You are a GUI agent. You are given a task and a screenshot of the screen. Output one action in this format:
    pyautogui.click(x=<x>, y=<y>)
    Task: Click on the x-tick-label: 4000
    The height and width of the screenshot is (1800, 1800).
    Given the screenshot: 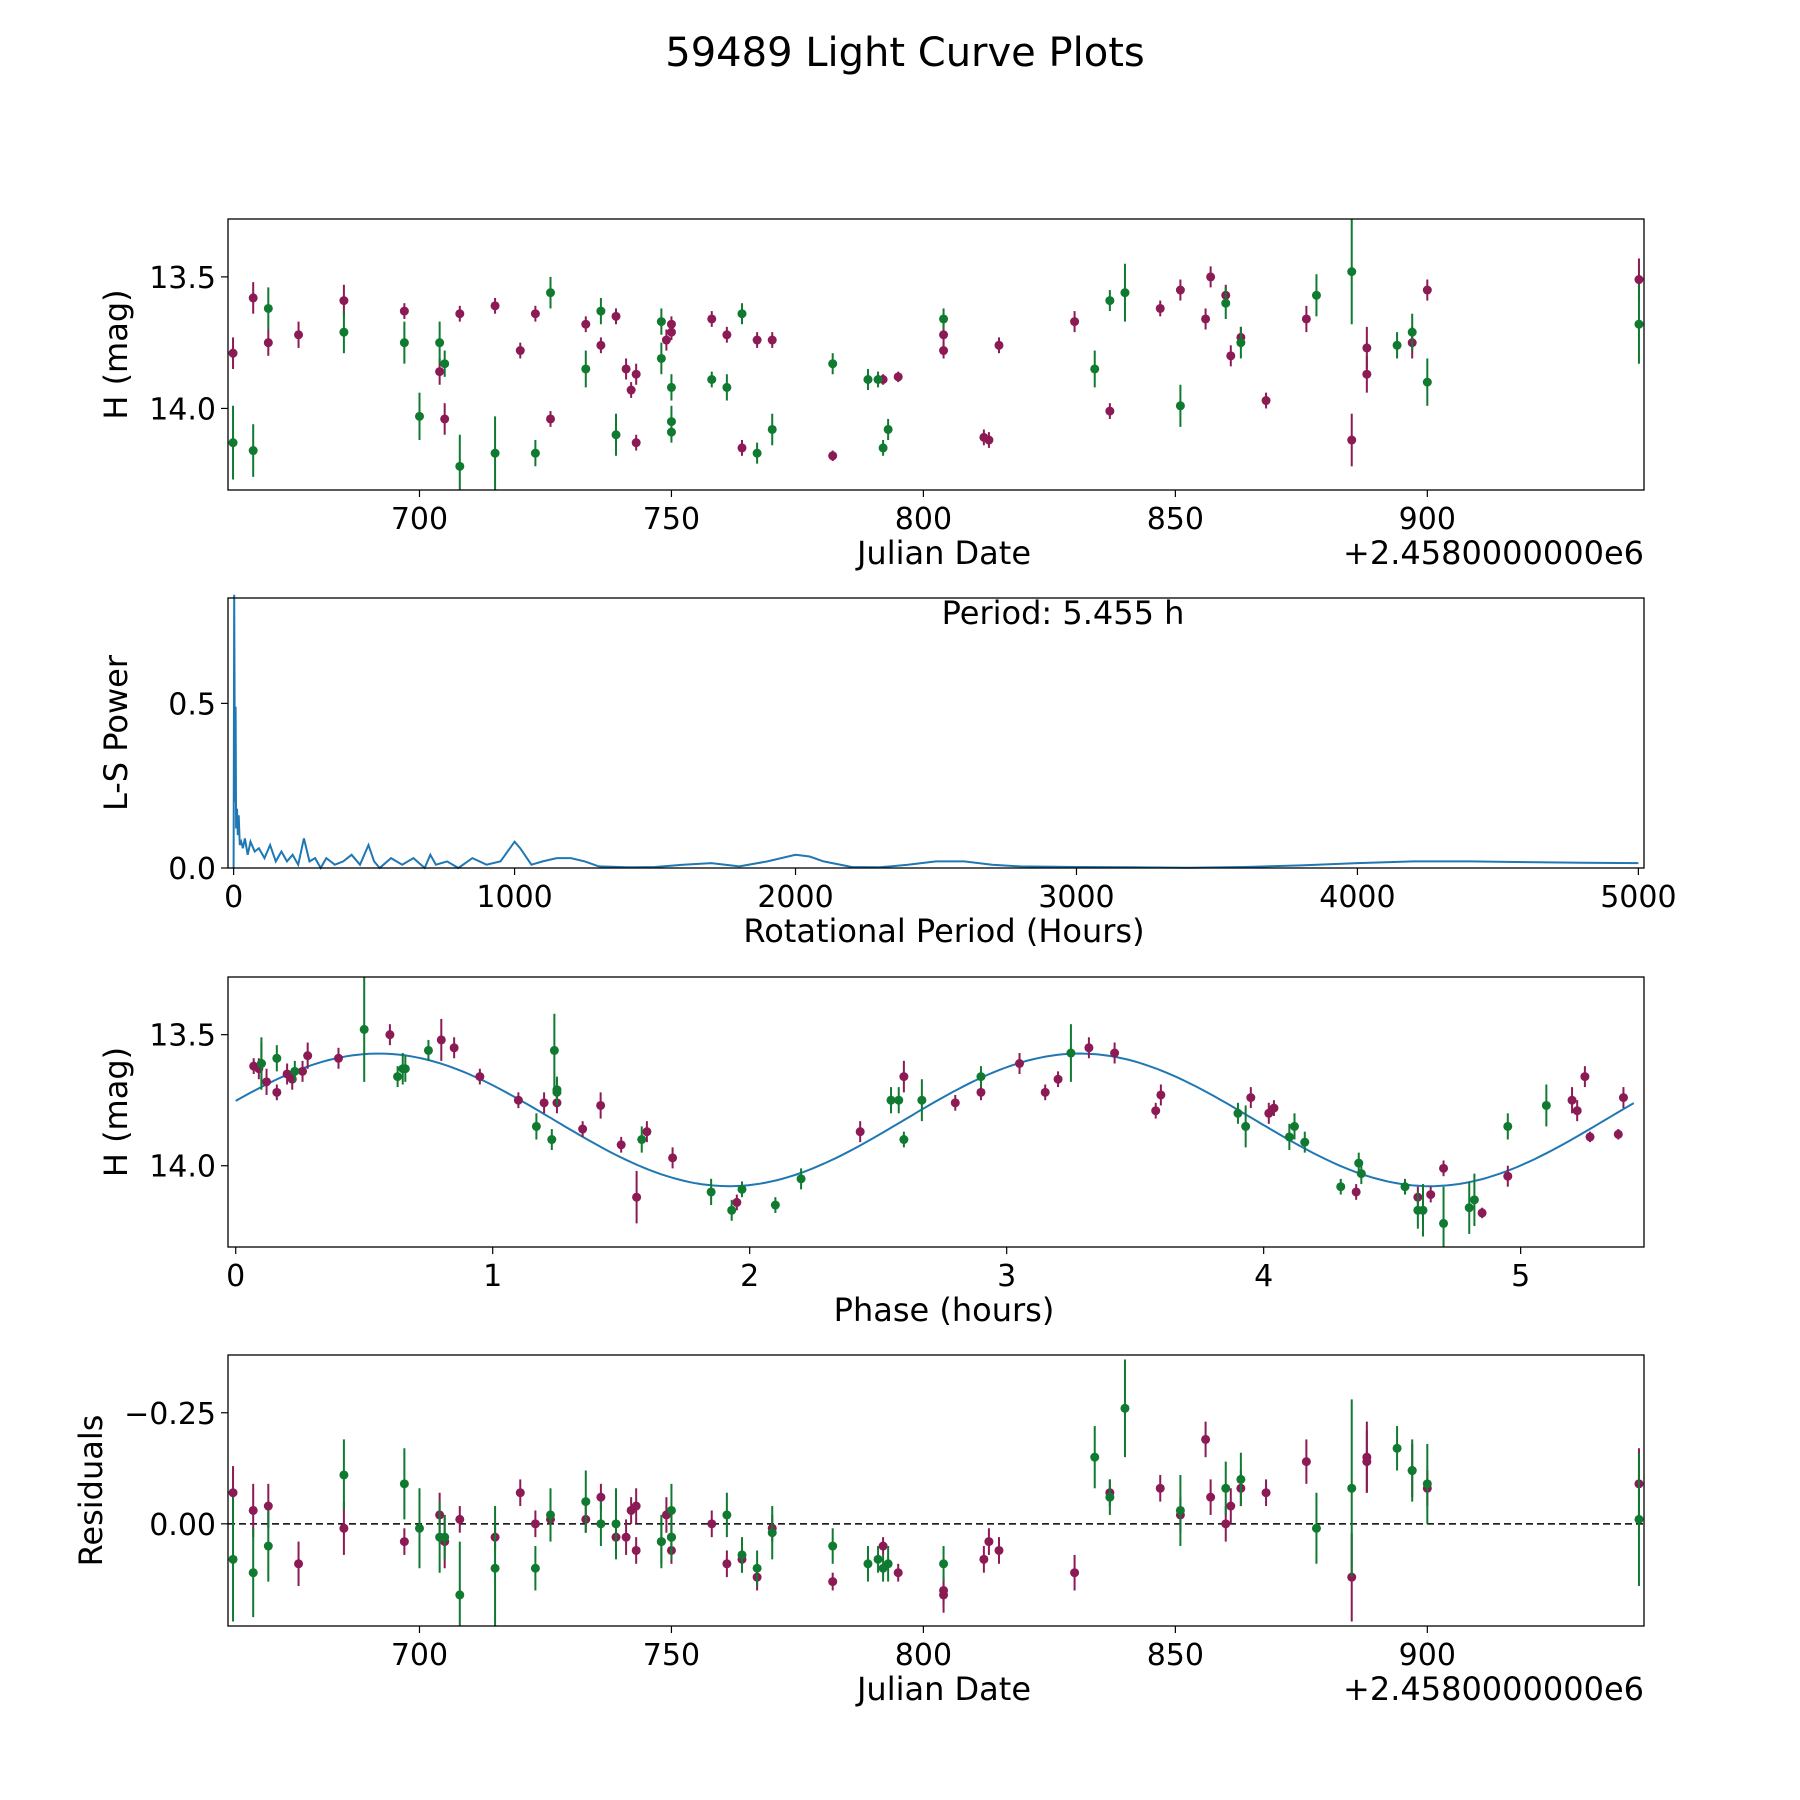 What is the action you would take?
    pyautogui.click(x=1357, y=897)
    